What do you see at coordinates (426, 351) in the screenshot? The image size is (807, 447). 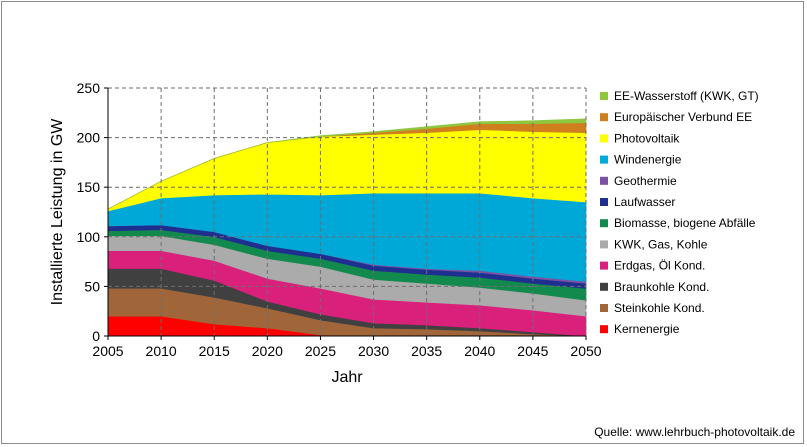 I see `x-tick-label-6: 2035` at bounding box center [426, 351].